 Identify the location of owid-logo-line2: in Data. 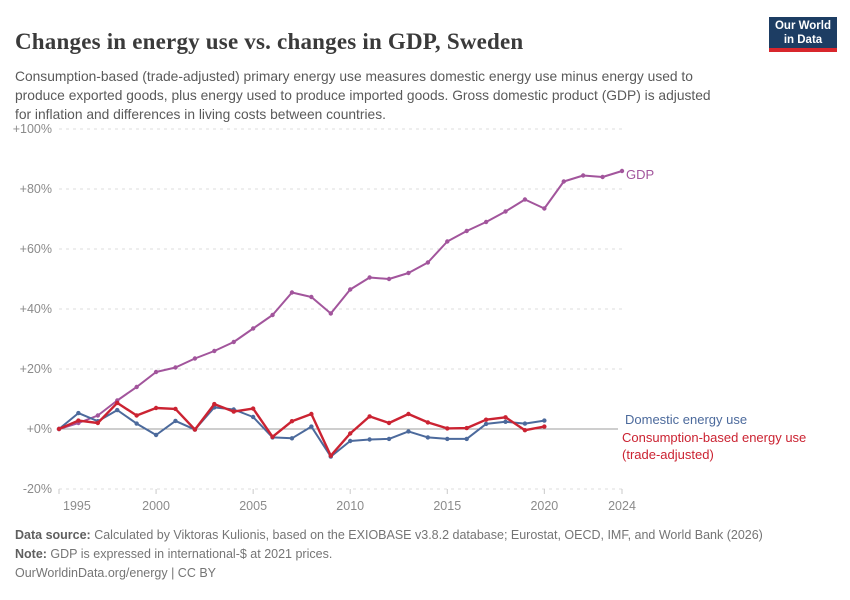
(803, 40).